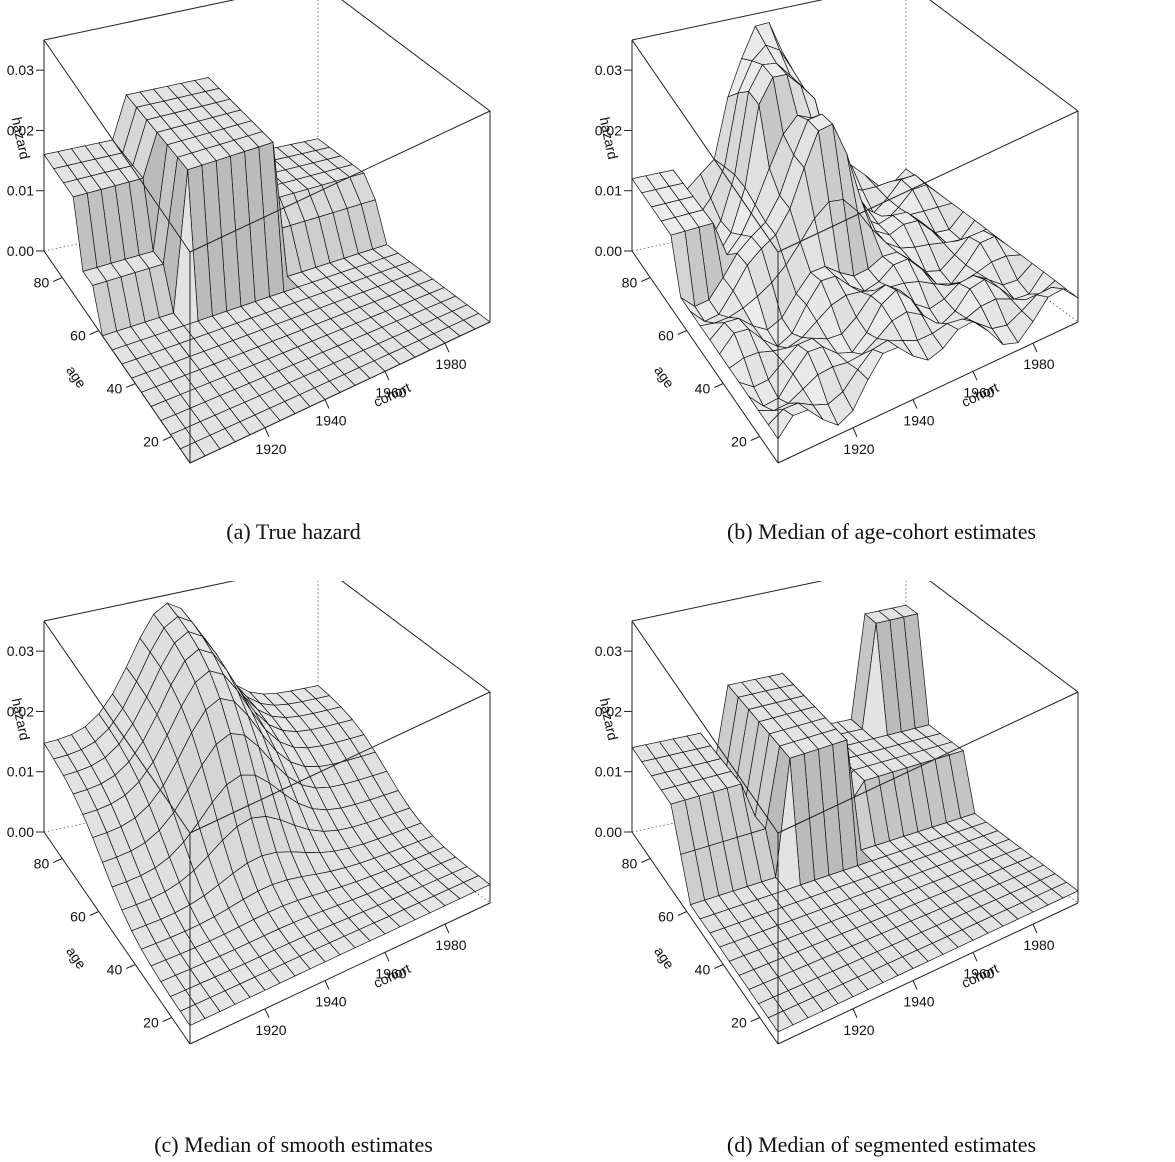 This screenshot has width=1175, height=1162. What do you see at coordinates (881, 531) in the screenshot?
I see `caption-b: (b) Median of age-cohort estimates` at bounding box center [881, 531].